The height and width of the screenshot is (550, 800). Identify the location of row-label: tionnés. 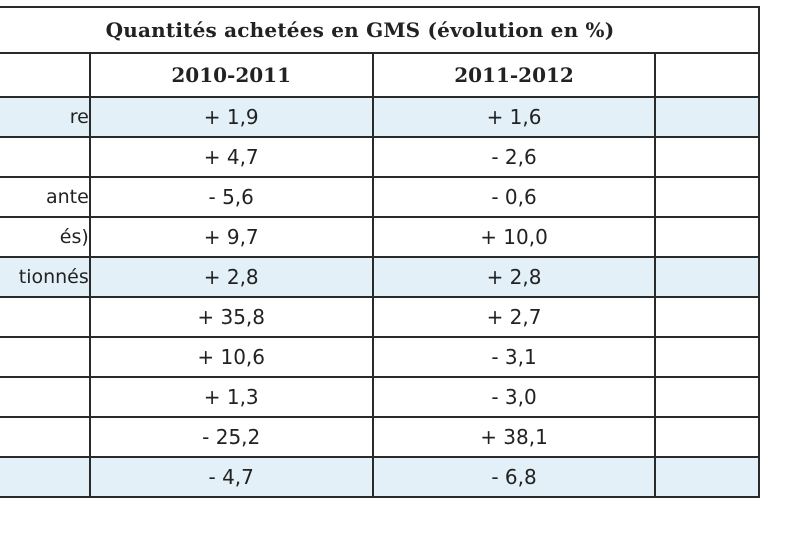
(45, 277).